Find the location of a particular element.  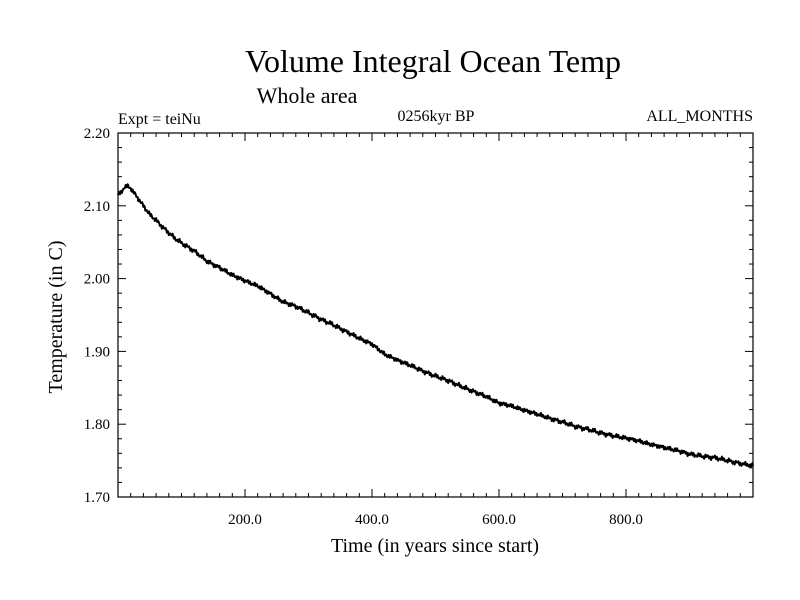

x-tick-label: 600.0 is located at coordinates (499, 520).